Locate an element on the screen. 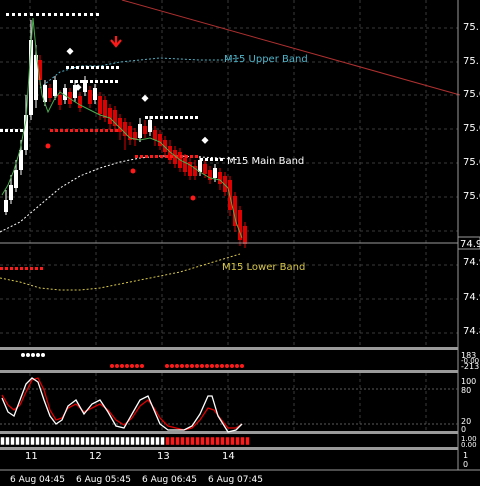 Image resolution: width=480 pixels, height=486 pixels. price-tick-label: 75.1 is located at coordinates (471, 61).